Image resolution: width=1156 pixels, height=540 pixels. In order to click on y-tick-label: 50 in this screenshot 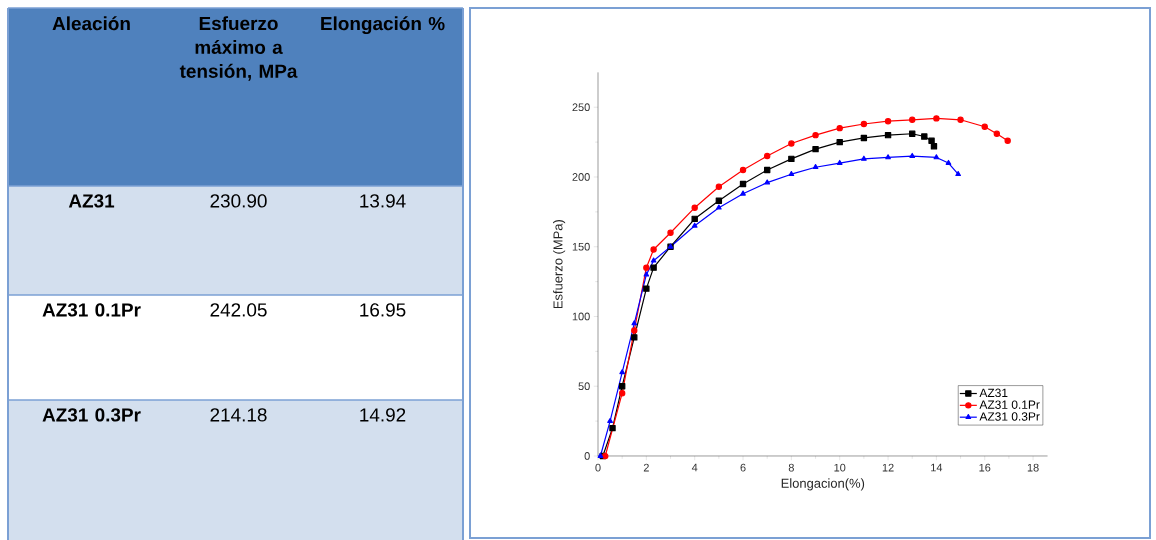, I will do `click(584, 386)`.